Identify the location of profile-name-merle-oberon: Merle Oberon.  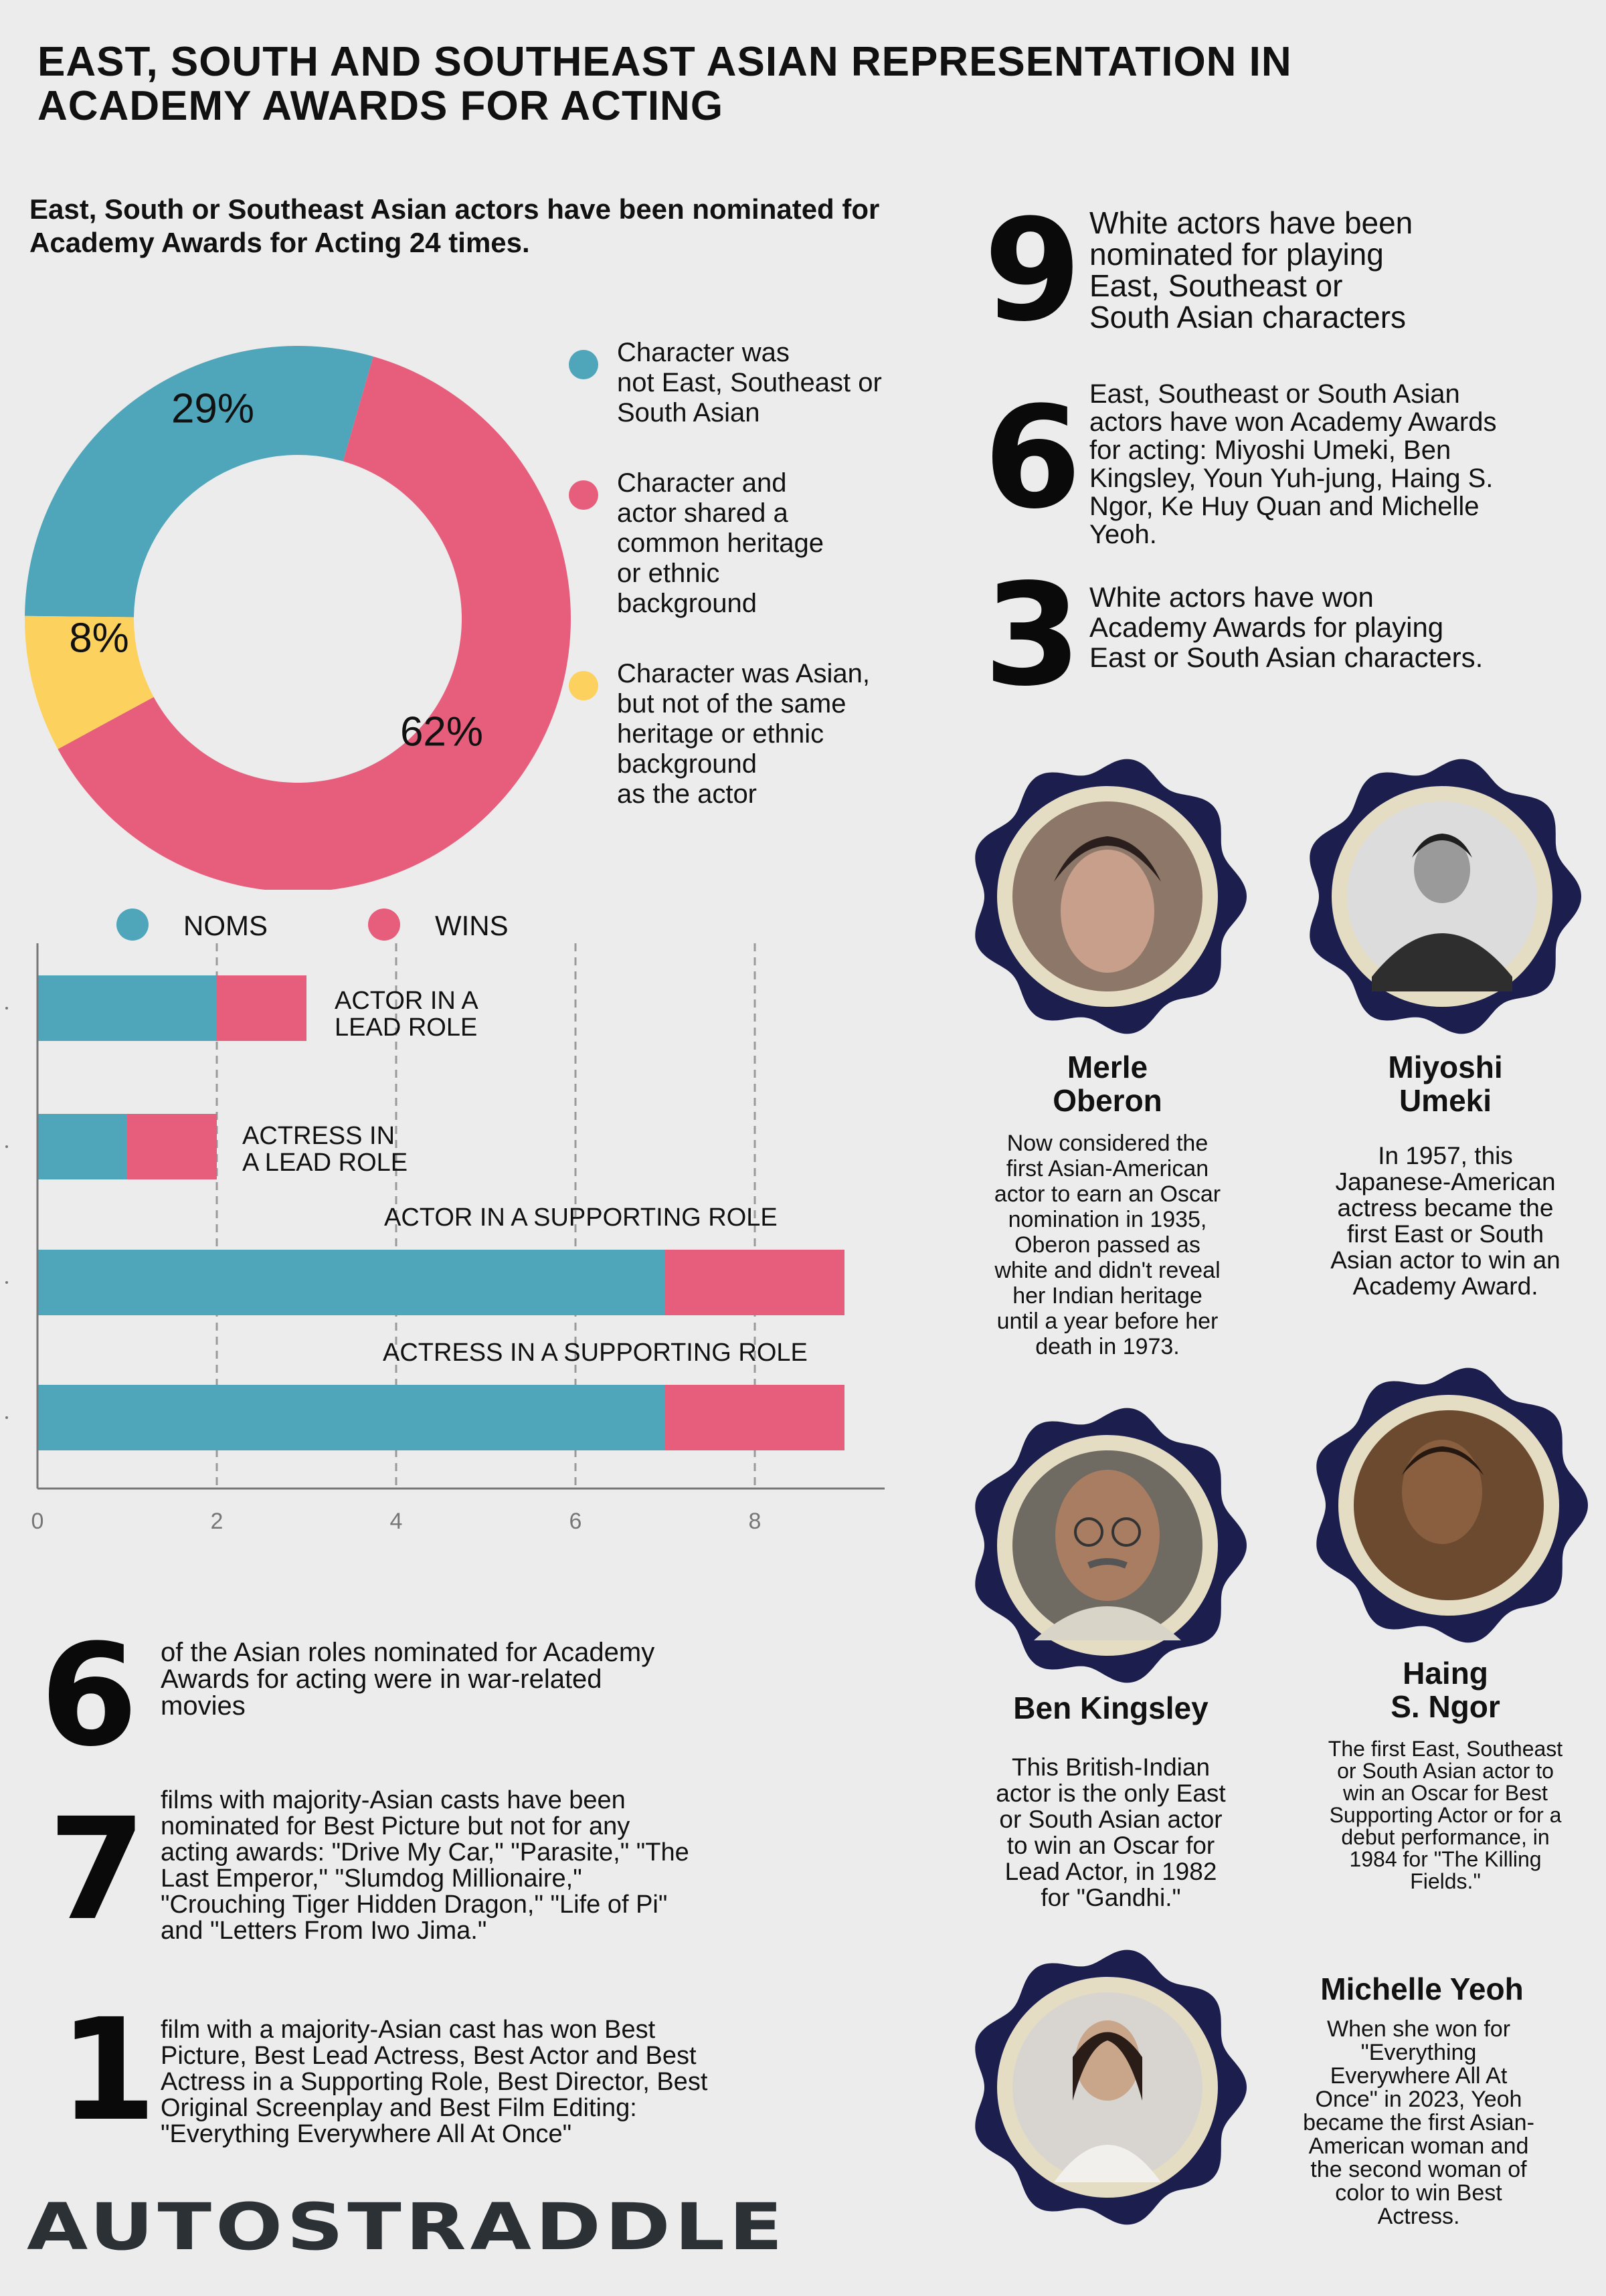
(1107, 1084).